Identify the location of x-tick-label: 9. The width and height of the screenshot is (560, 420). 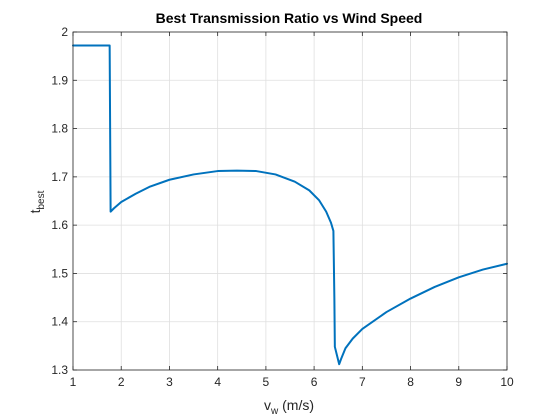
(458, 382).